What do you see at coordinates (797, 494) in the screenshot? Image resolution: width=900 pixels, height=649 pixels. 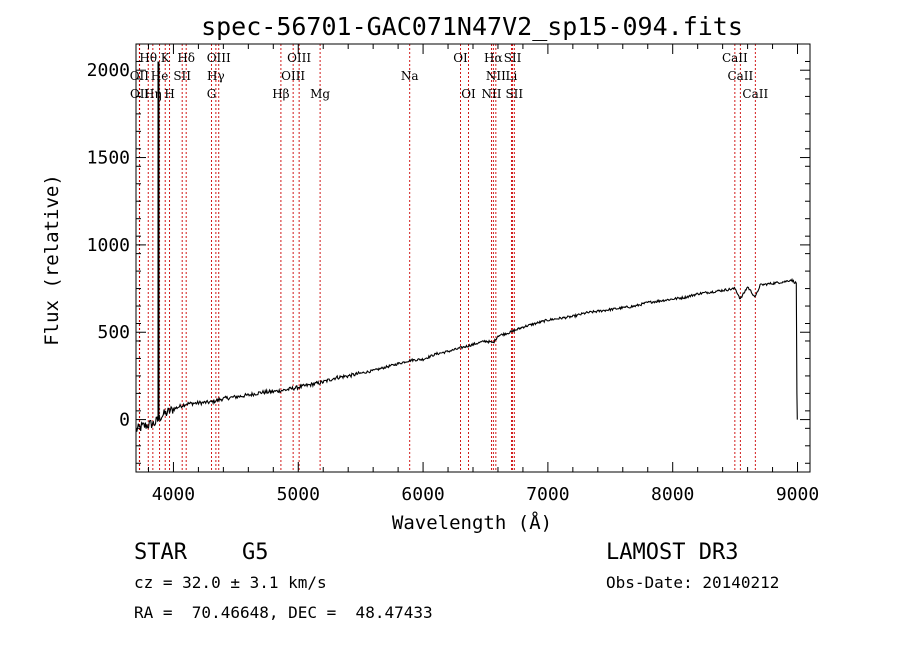 I see `x-tick-label: 9000` at bounding box center [797, 494].